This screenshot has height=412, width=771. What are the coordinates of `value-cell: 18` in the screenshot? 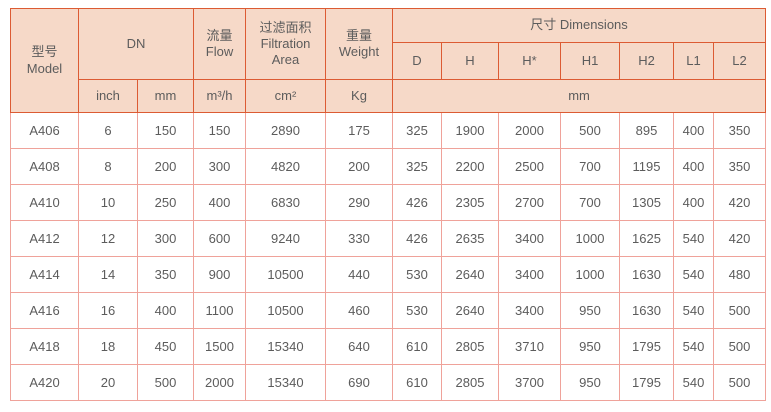 It's located at (108, 346).